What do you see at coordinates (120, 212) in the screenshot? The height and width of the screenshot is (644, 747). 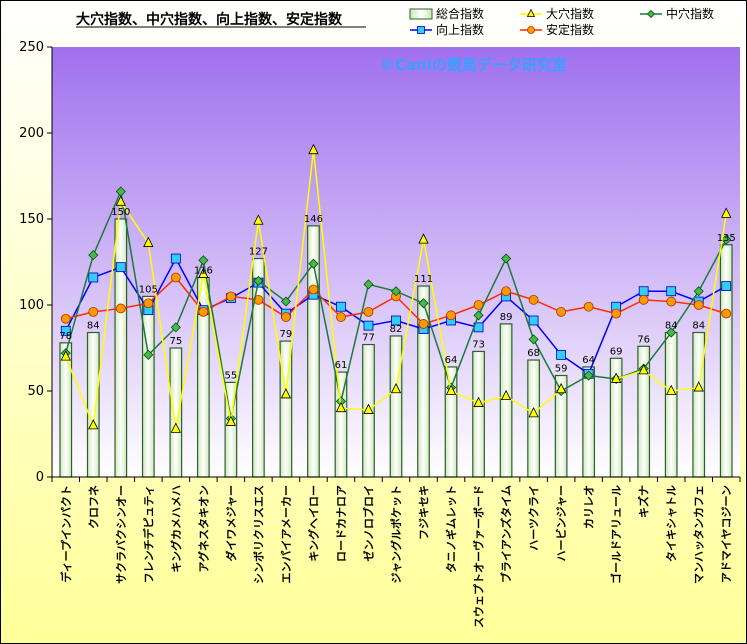 I see `bar-value-label: 150` at bounding box center [120, 212].